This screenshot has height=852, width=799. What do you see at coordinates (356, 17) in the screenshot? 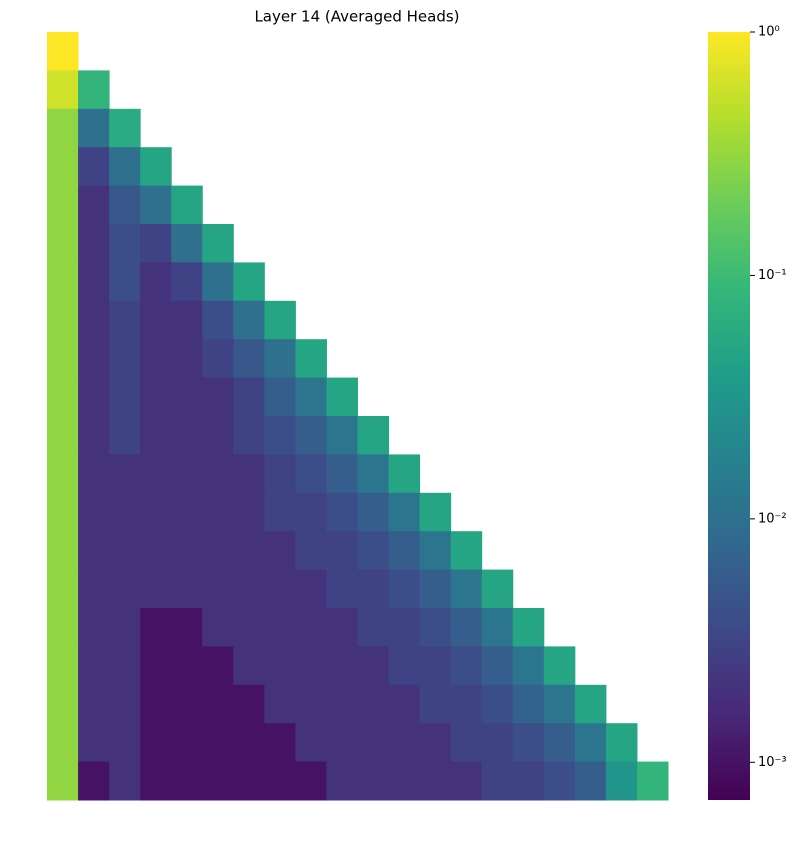
I see `chart-title: Layer 14 (Averaged Heads)` at bounding box center [356, 17].